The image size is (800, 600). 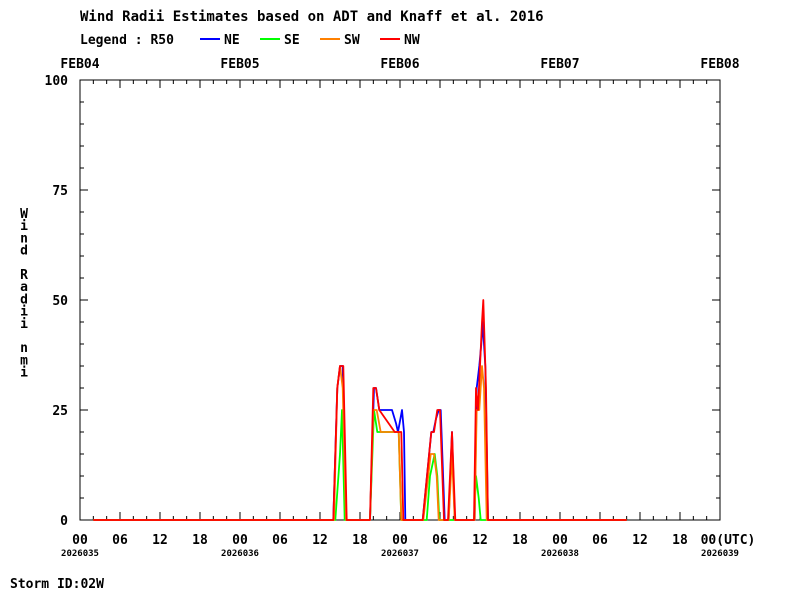 What do you see at coordinates (559, 64) in the screenshot?
I see `date-label: FEB07` at bounding box center [559, 64].